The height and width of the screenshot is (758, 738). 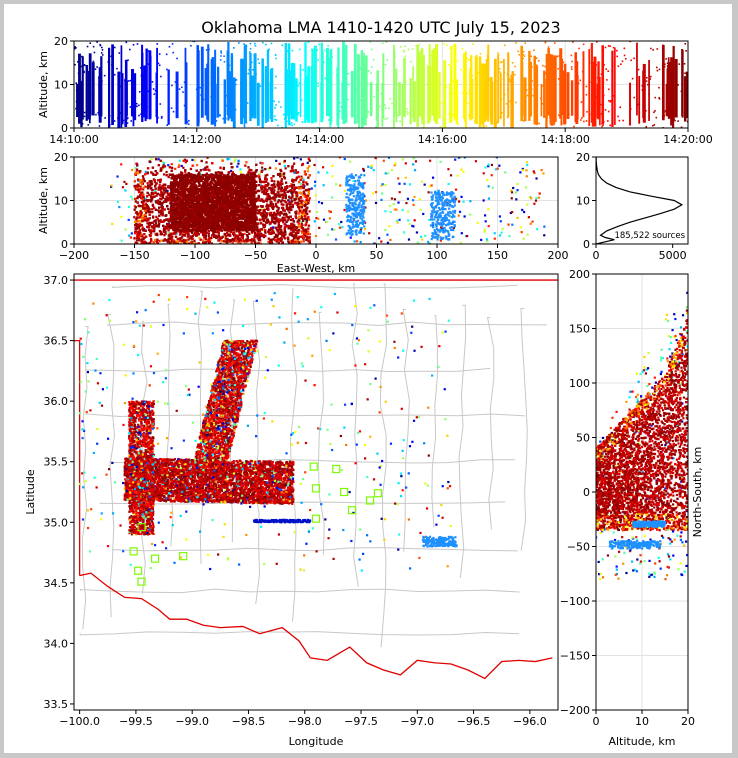 What do you see at coordinates (381, 84) in the screenshot?
I see `altitude-time-panel-plot` at bounding box center [381, 84].